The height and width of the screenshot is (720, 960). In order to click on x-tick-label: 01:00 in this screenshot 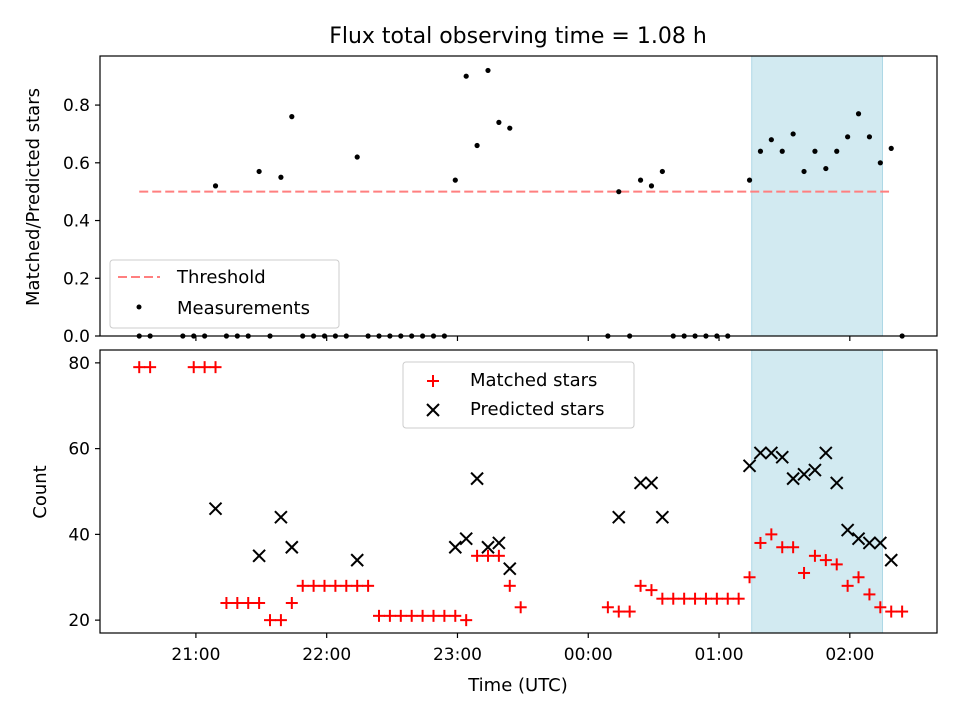, I will do `click(719, 655)`.